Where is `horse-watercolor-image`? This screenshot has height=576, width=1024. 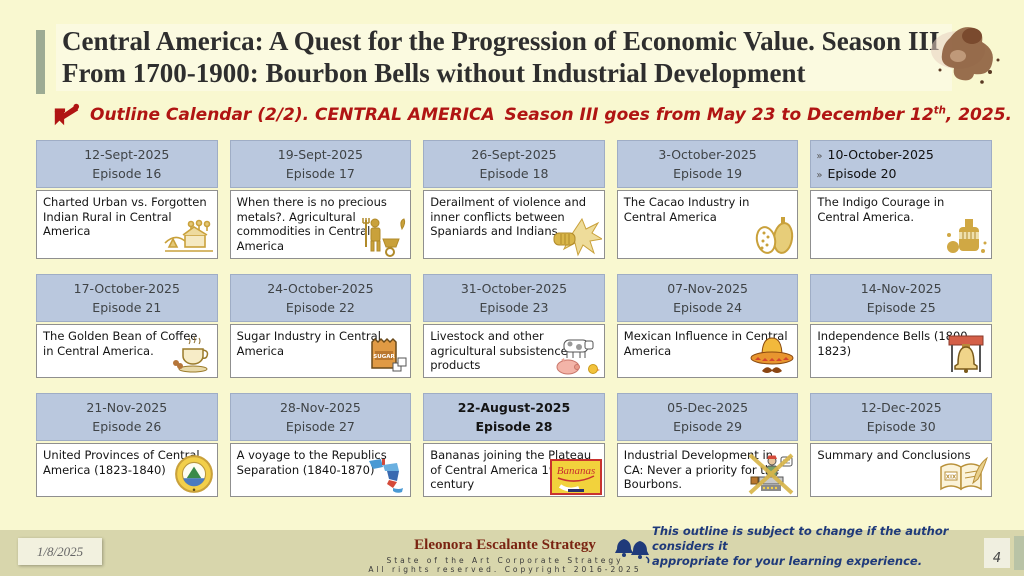 horse-watercolor-image is located at coordinates (965, 55).